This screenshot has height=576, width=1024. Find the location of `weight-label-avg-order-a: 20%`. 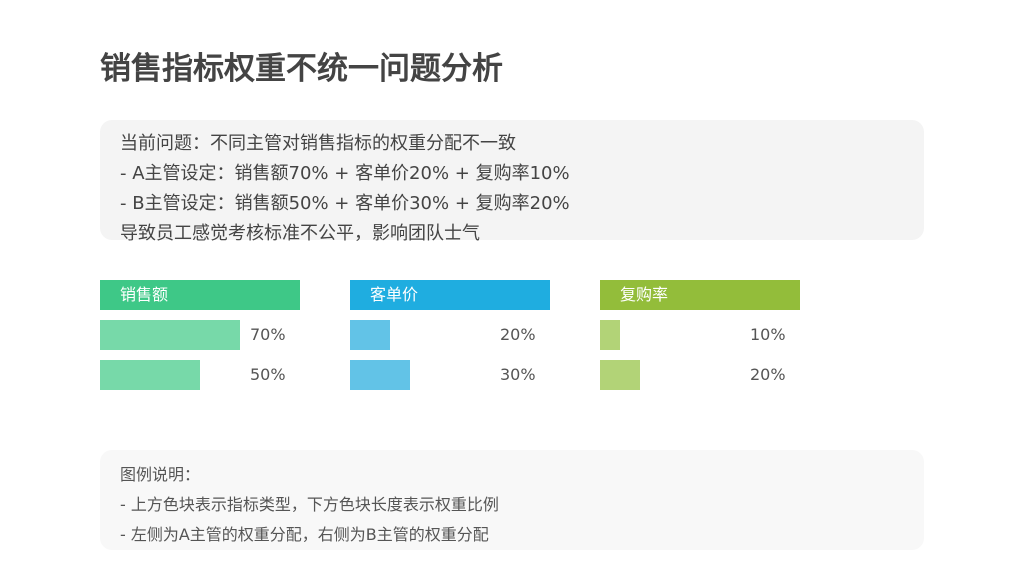

weight-label-avg-order-a: 20% is located at coordinates (518, 334).